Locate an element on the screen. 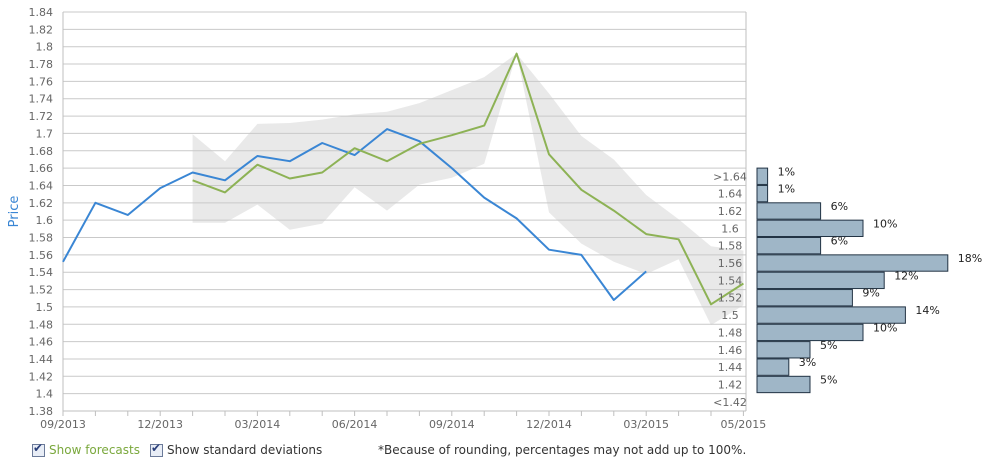  bin-label: 1.64 is located at coordinates (730, 194).